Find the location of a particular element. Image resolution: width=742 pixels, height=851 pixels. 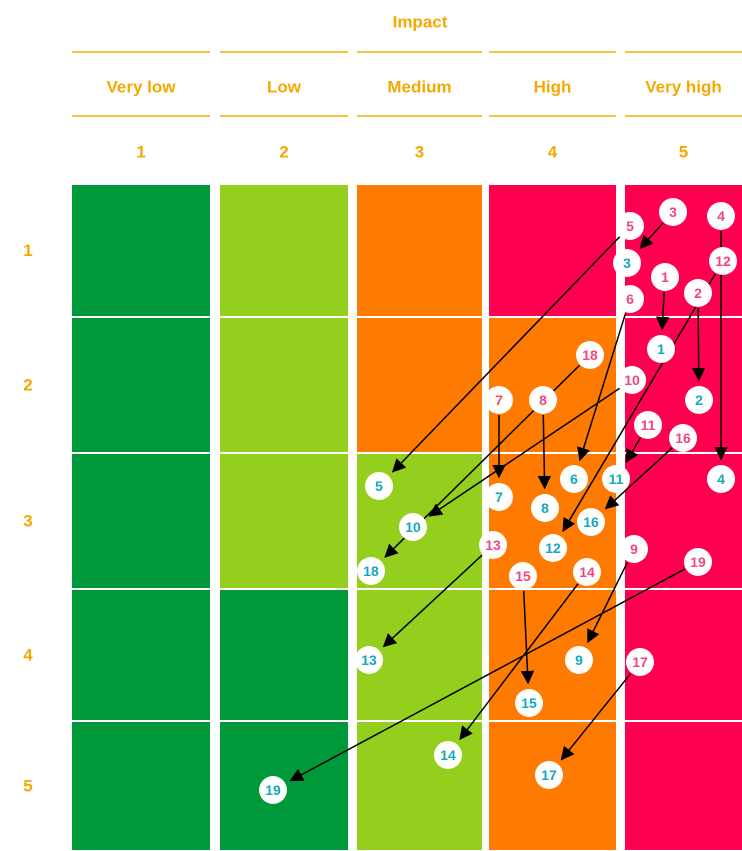

after-label: 18 is located at coordinates (371, 571).